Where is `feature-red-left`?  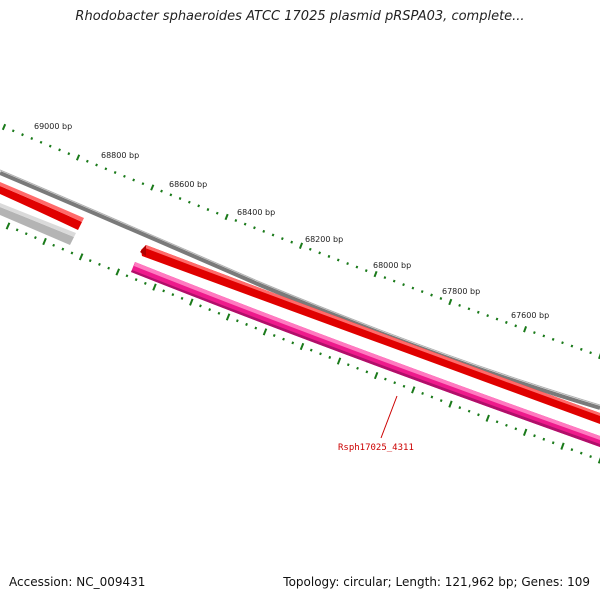
feature-red-left is located at coordinates (42, 206).